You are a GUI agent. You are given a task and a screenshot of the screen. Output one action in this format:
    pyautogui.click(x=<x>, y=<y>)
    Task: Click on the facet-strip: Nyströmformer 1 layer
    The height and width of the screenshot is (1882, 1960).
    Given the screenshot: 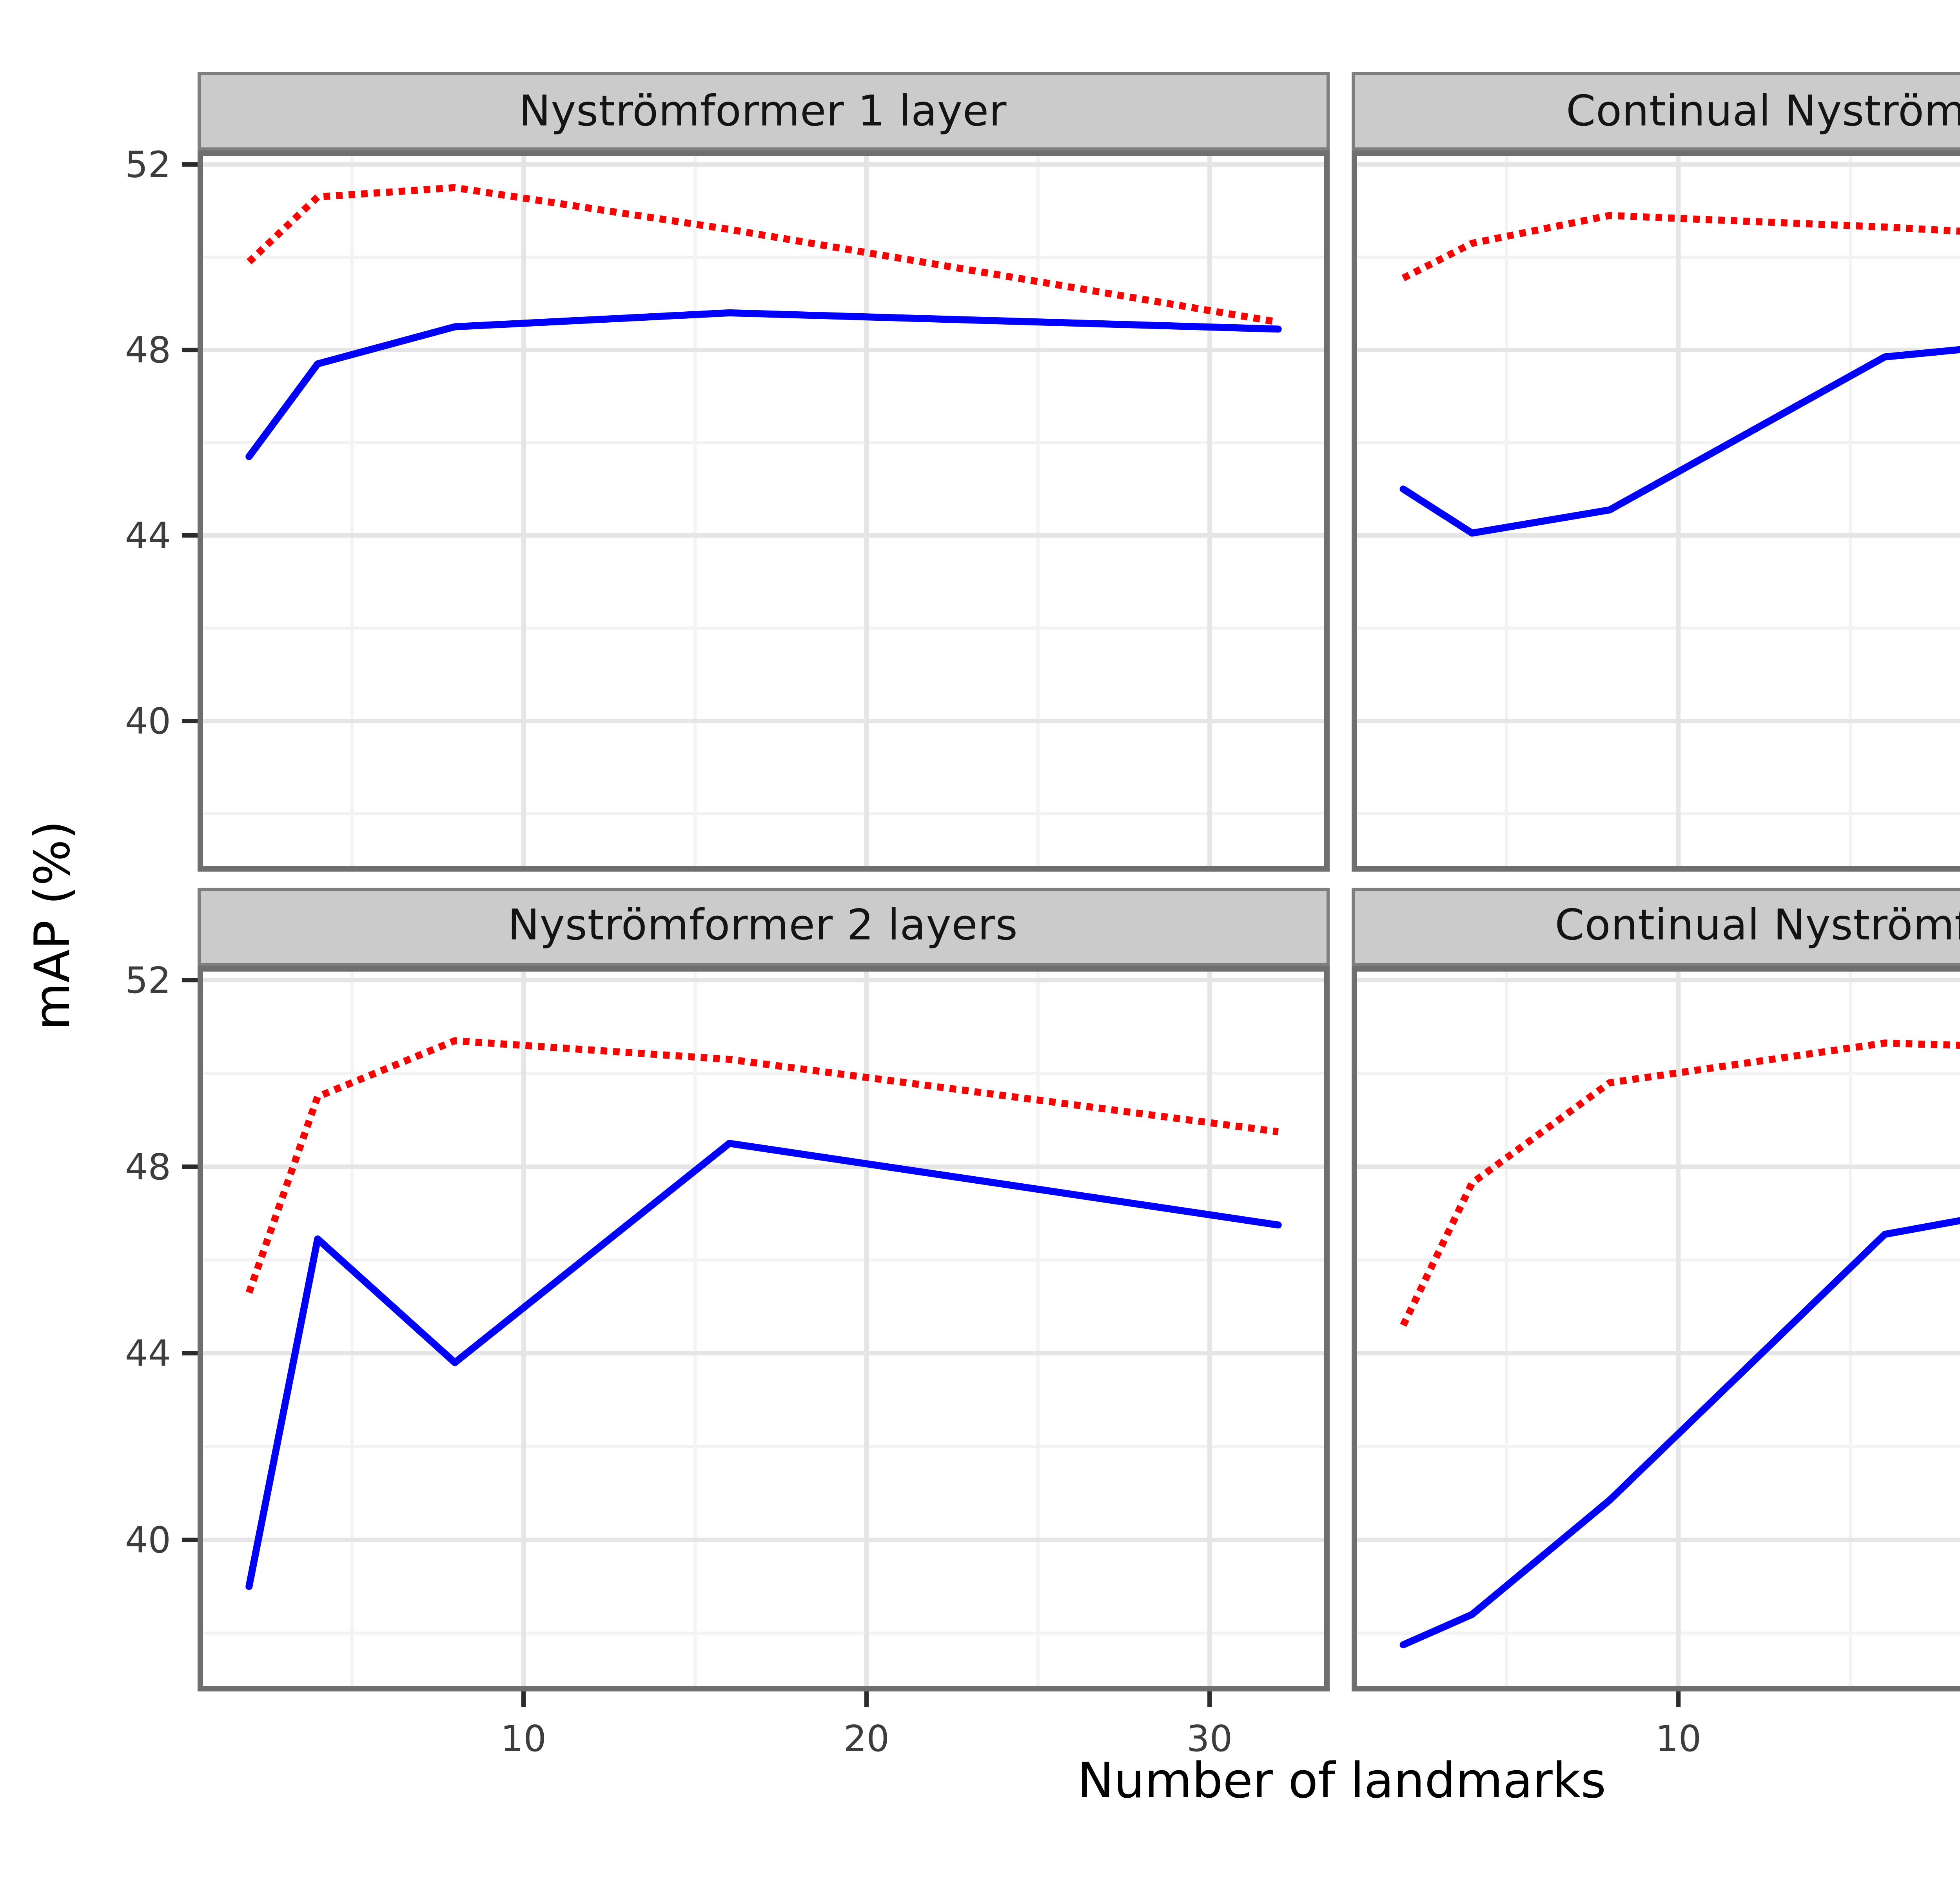 What is the action you would take?
    pyautogui.click(x=763, y=112)
    